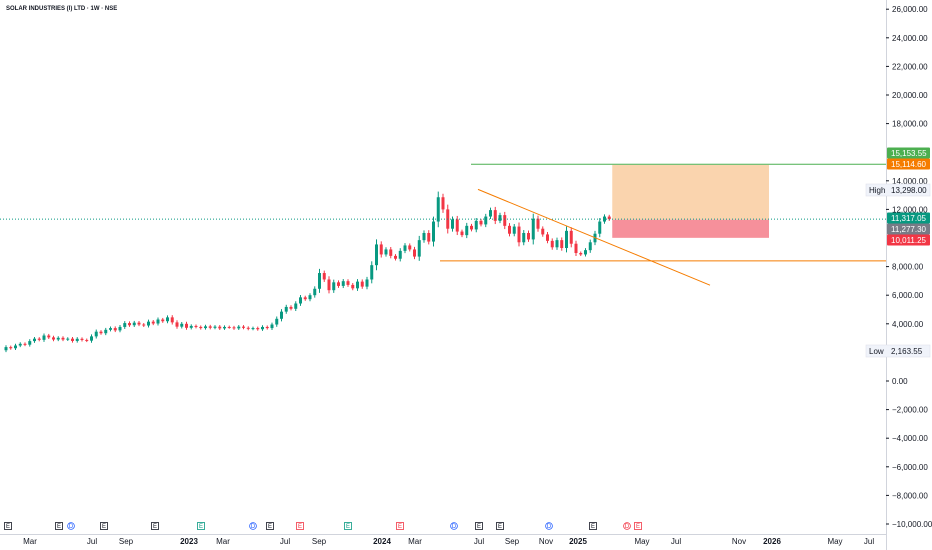 The height and width of the screenshot is (550, 932). Describe the element at coordinates (594, 237) in the screenshot. I see `trendline` at that location.